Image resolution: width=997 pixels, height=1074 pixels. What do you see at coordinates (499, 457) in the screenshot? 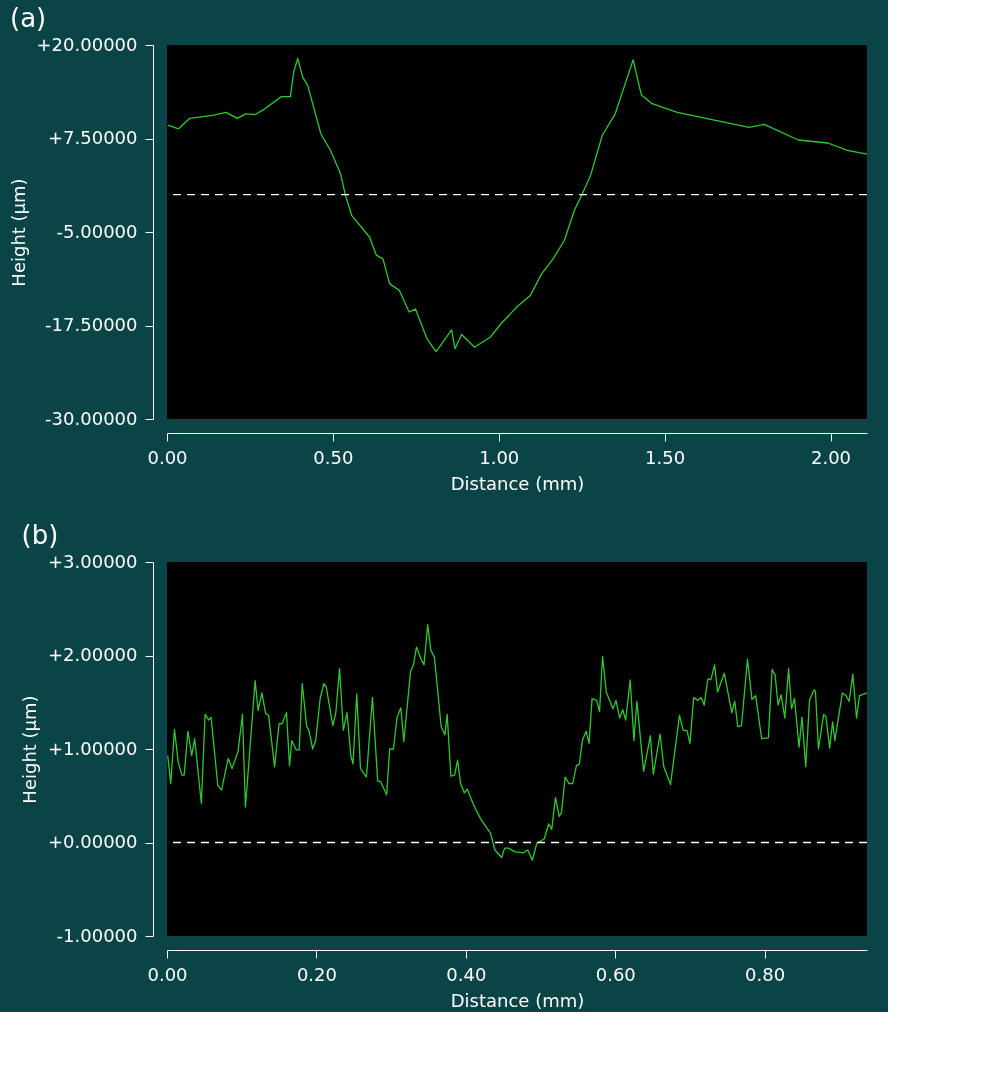
I see `x-tick-label: 1.00` at bounding box center [499, 457].